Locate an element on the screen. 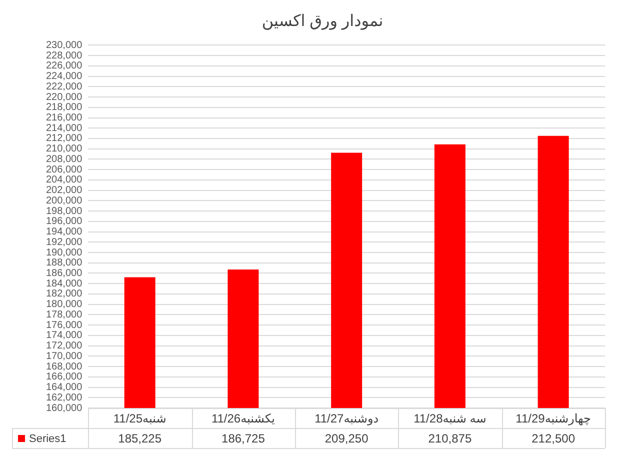 The width and height of the screenshot is (625, 454). y-tick-label: 194,000 is located at coordinates (64, 232).